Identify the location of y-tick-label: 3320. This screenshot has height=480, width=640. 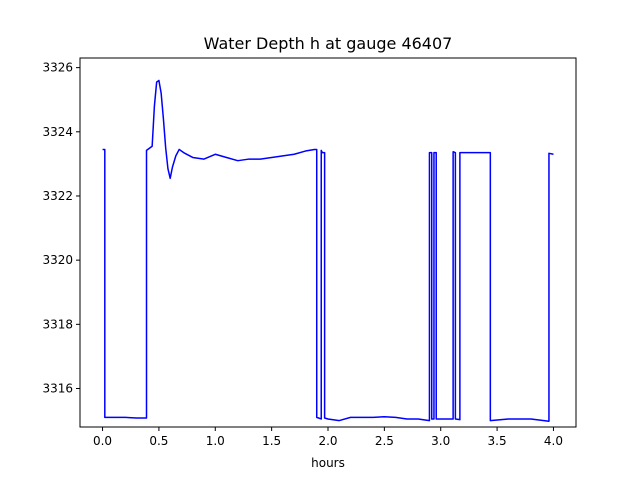
(57, 260).